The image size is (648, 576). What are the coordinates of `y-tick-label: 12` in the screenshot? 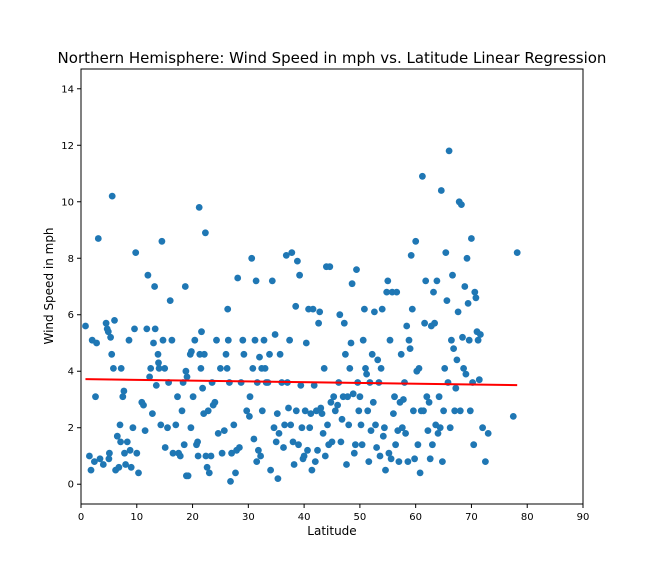 It's located at (67, 146).